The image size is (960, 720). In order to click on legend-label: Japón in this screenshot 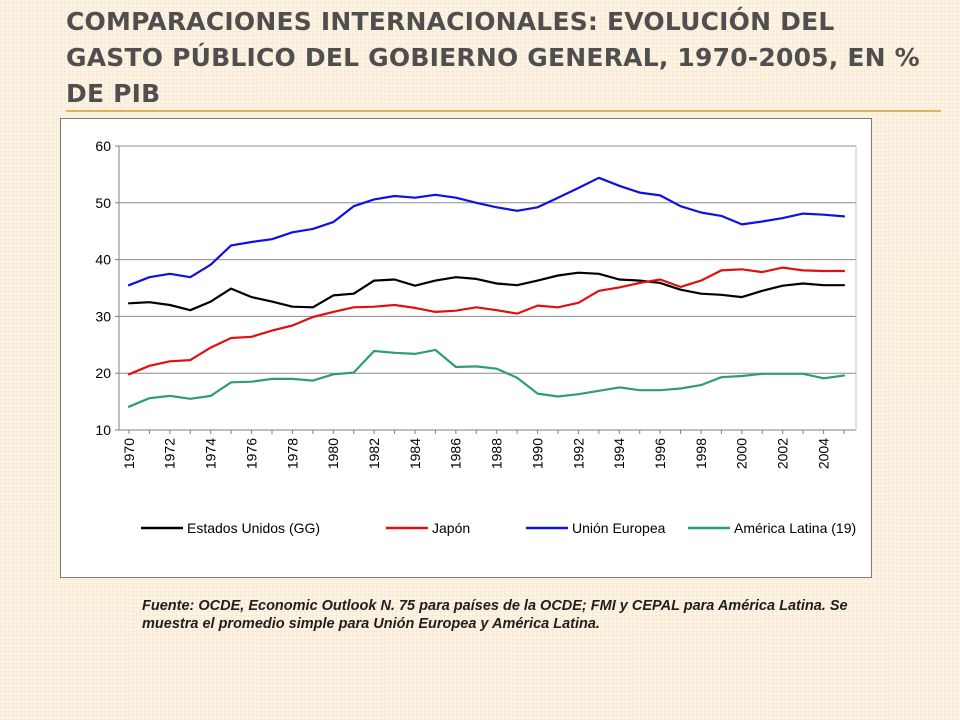, I will do `click(451, 528)`.